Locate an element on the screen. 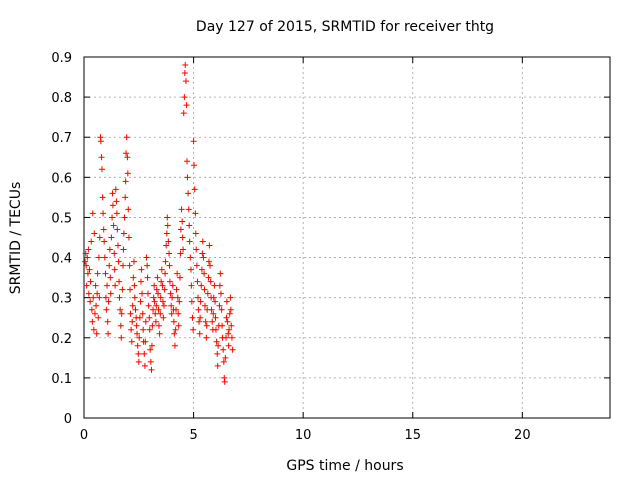  y-tick-label: 0.1 is located at coordinates (61, 379).